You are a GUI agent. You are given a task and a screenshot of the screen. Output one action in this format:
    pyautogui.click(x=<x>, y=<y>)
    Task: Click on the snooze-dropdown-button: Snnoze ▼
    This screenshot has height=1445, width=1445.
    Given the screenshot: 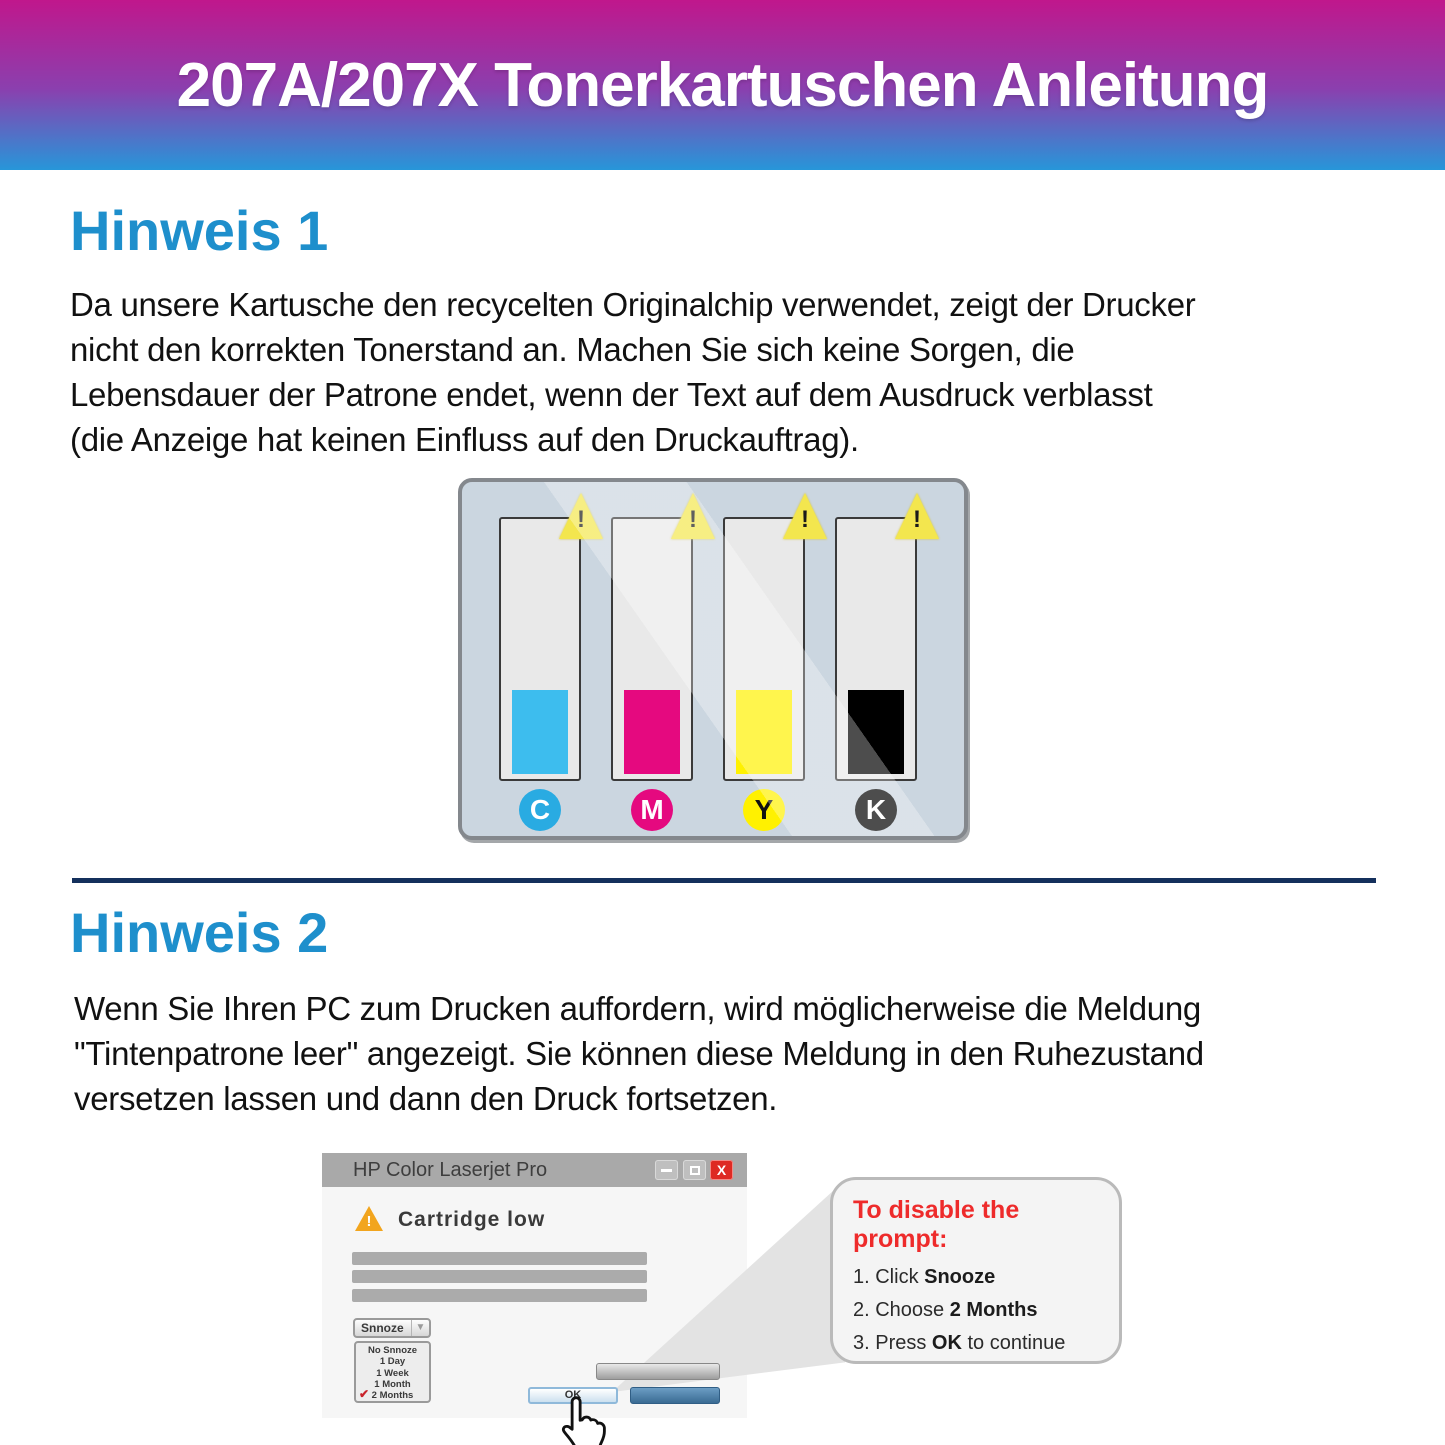 What is the action you would take?
    pyautogui.click(x=392, y=1328)
    